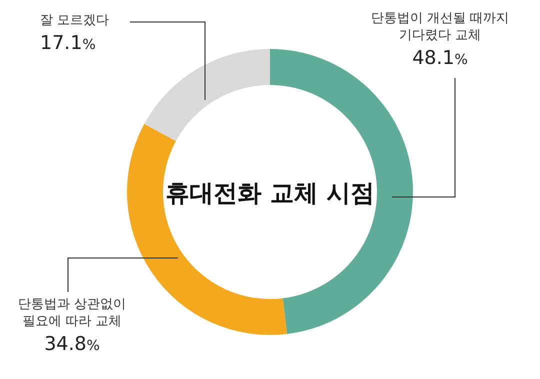 The width and height of the screenshot is (540, 379). What do you see at coordinates (270, 193) in the screenshot?
I see `text: 휴대전화 교체 시점` at bounding box center [270, 193].